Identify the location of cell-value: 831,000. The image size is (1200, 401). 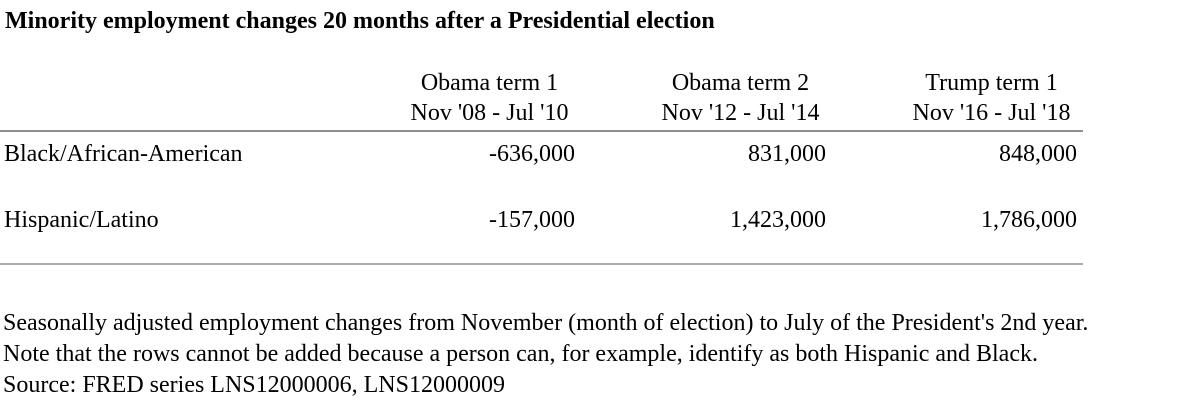
(787, 154).